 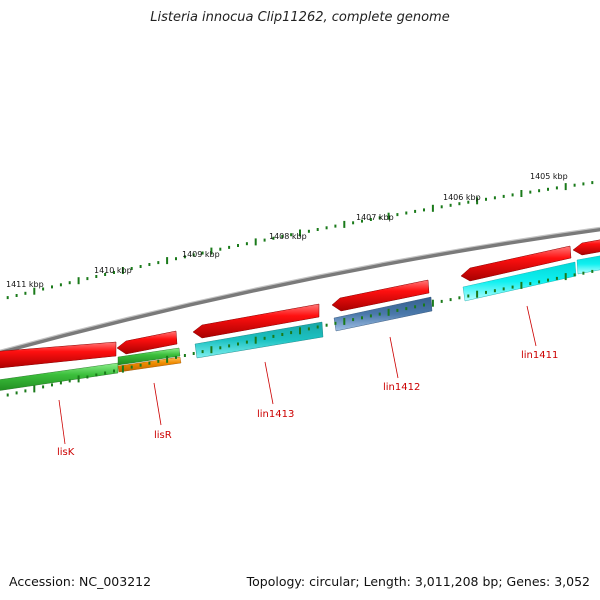 I want to click on gene-bar-lin1411, so click(x=519, y=281).